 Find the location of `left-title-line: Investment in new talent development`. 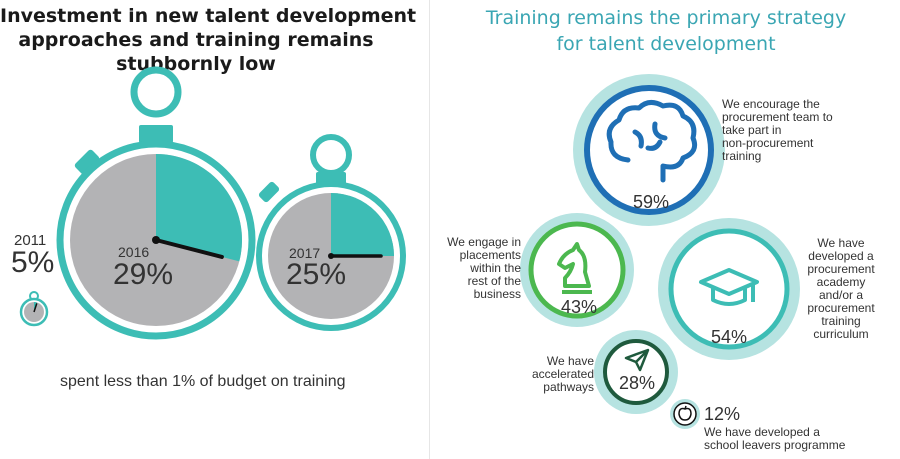

left-title-line: Investment in new talent development is located at coordinates (208, 16).